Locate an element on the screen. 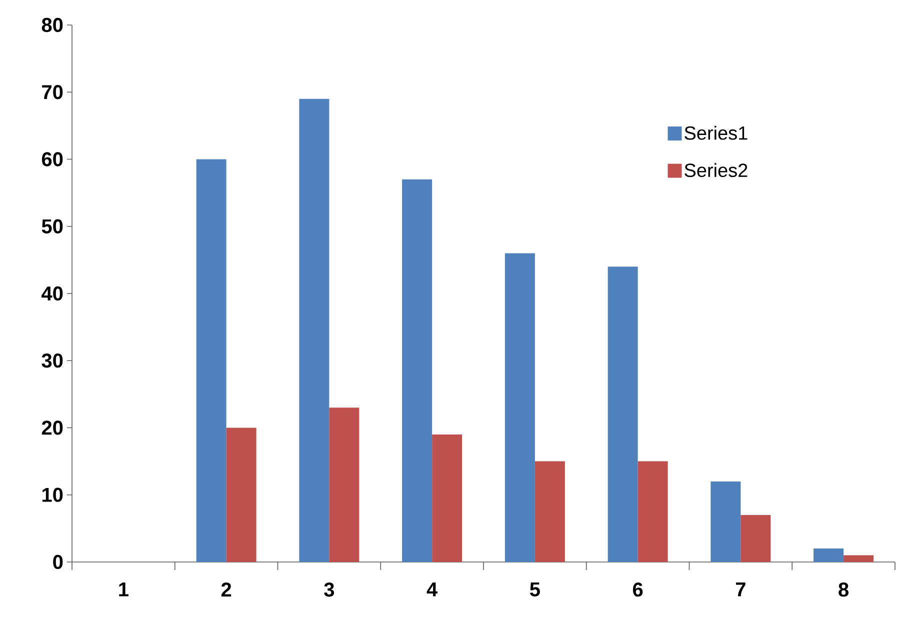  legend-label: Series2 is located at coordinates (716, 170).